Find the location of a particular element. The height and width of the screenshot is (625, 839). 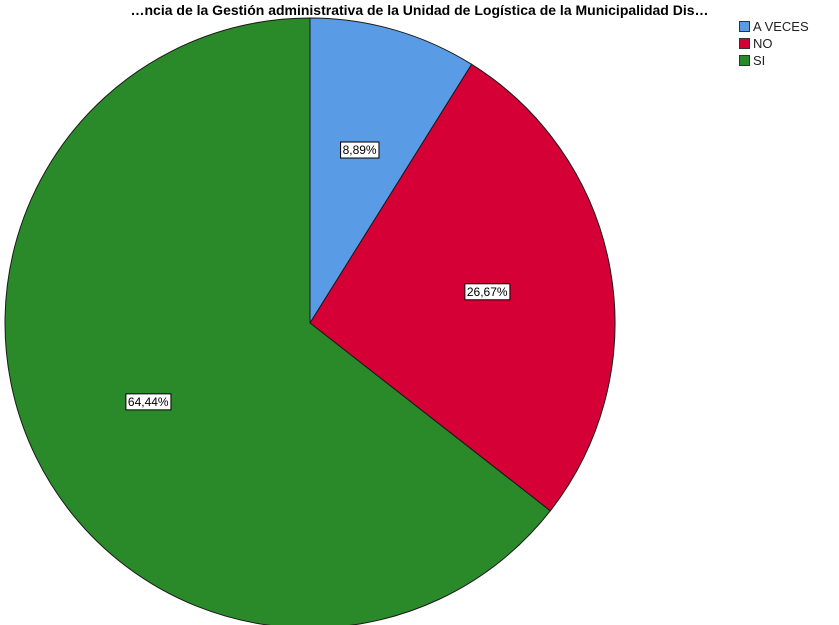

slice-label-box-no is located at coordinates (487, 292).